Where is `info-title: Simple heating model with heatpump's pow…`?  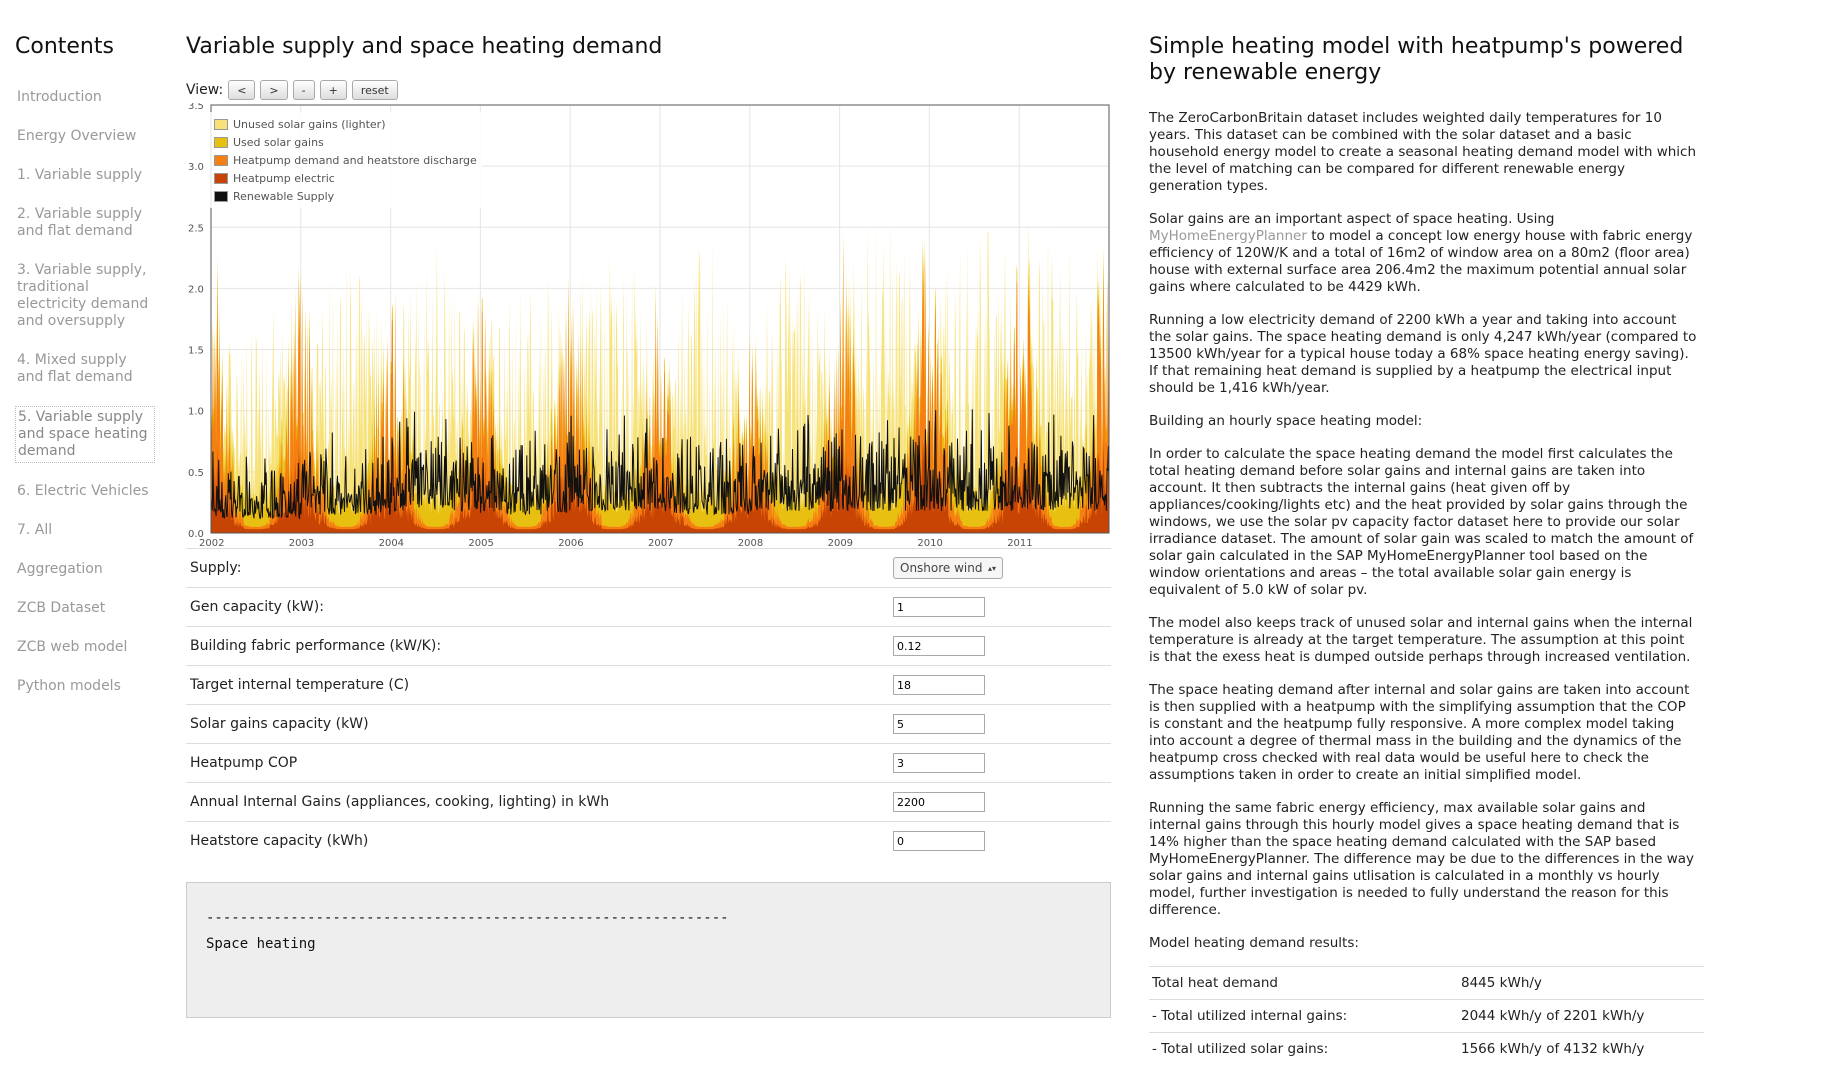
info-title: Simple heating model with heatpump's pow… is located at coordinates (1424, 60).